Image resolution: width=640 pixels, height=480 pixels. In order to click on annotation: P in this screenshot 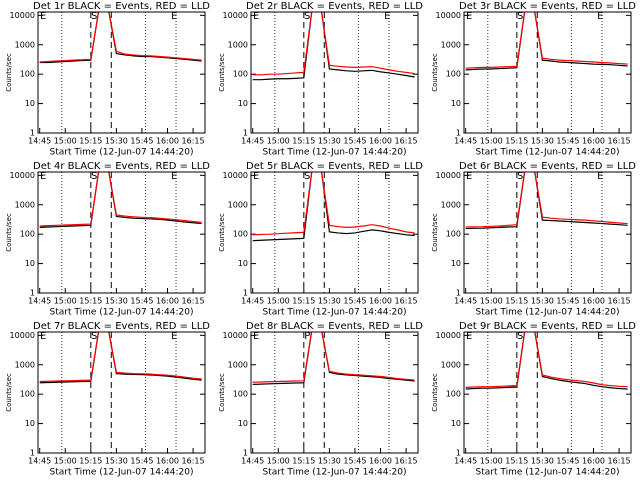, I will do `click(307, 336)`.